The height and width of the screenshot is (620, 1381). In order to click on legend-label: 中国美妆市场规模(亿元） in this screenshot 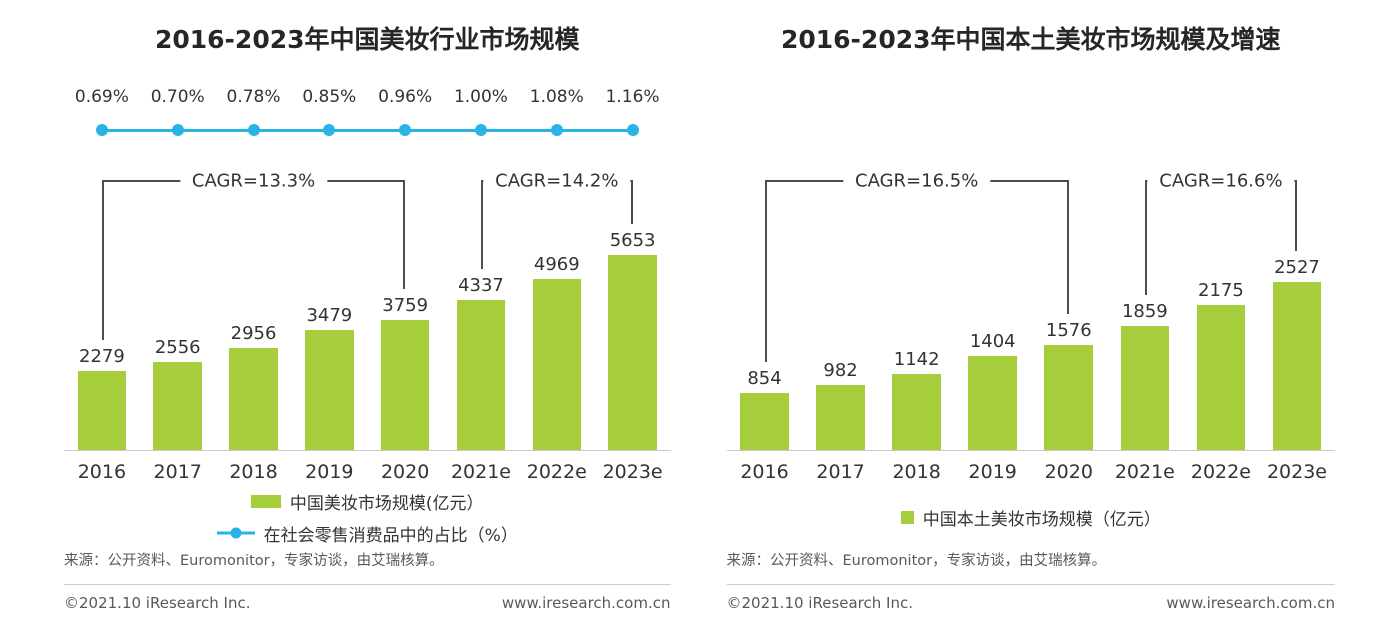, I will do `click(386, 503)`.